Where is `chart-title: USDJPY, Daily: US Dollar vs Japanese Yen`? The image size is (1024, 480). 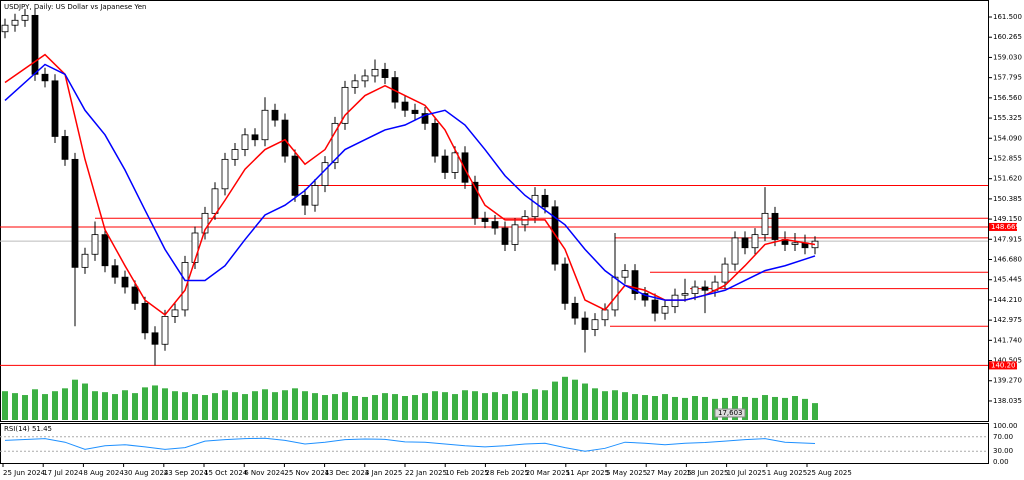 chart-title: USDJPY, Daily: US Dollar vs Japanese Yen is located at coordinates (75, 7).